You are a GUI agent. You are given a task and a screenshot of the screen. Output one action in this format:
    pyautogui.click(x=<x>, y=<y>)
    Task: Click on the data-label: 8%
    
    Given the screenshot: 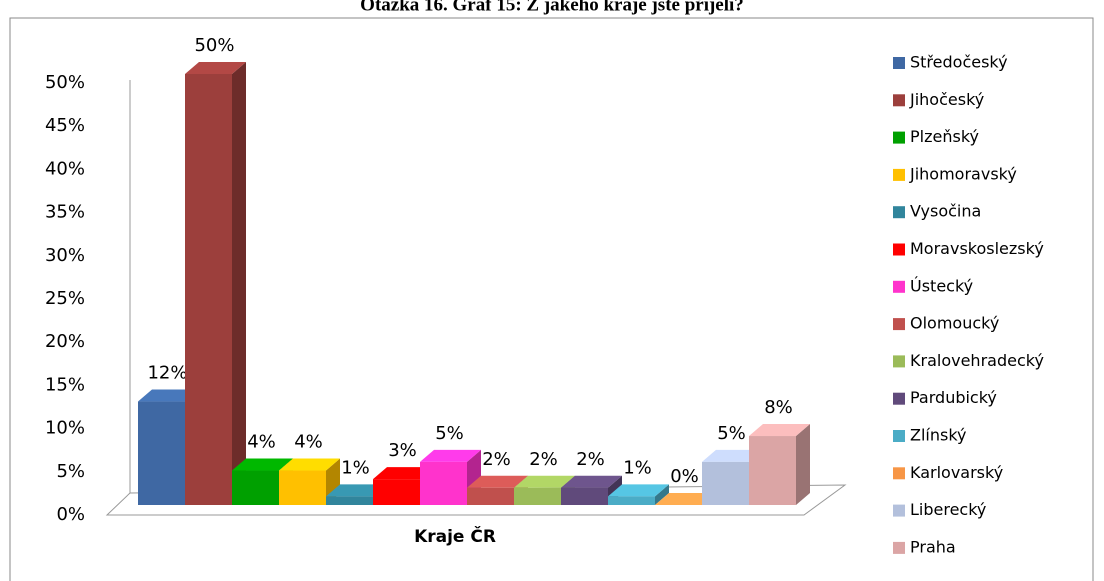 What is the action you would take?
    pyautogui.click(x=778, y=407)
    